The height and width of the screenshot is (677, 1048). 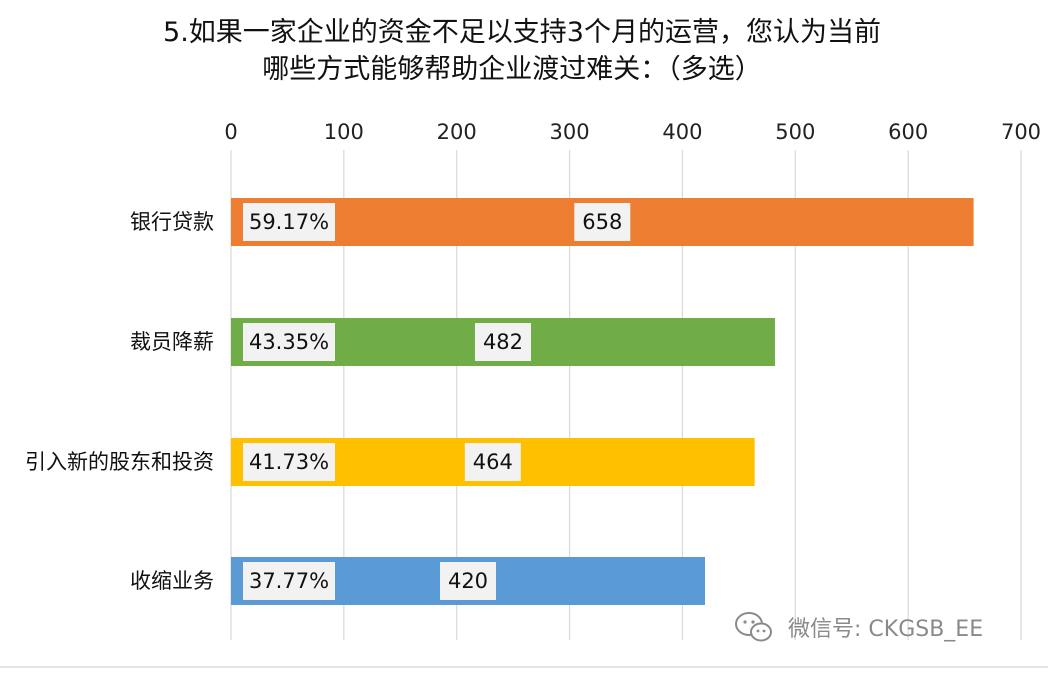 What do you see at coordinates (908, 132) in the screenshot?
I see `x-tick-label: 600` at bounding box center [908, 132].